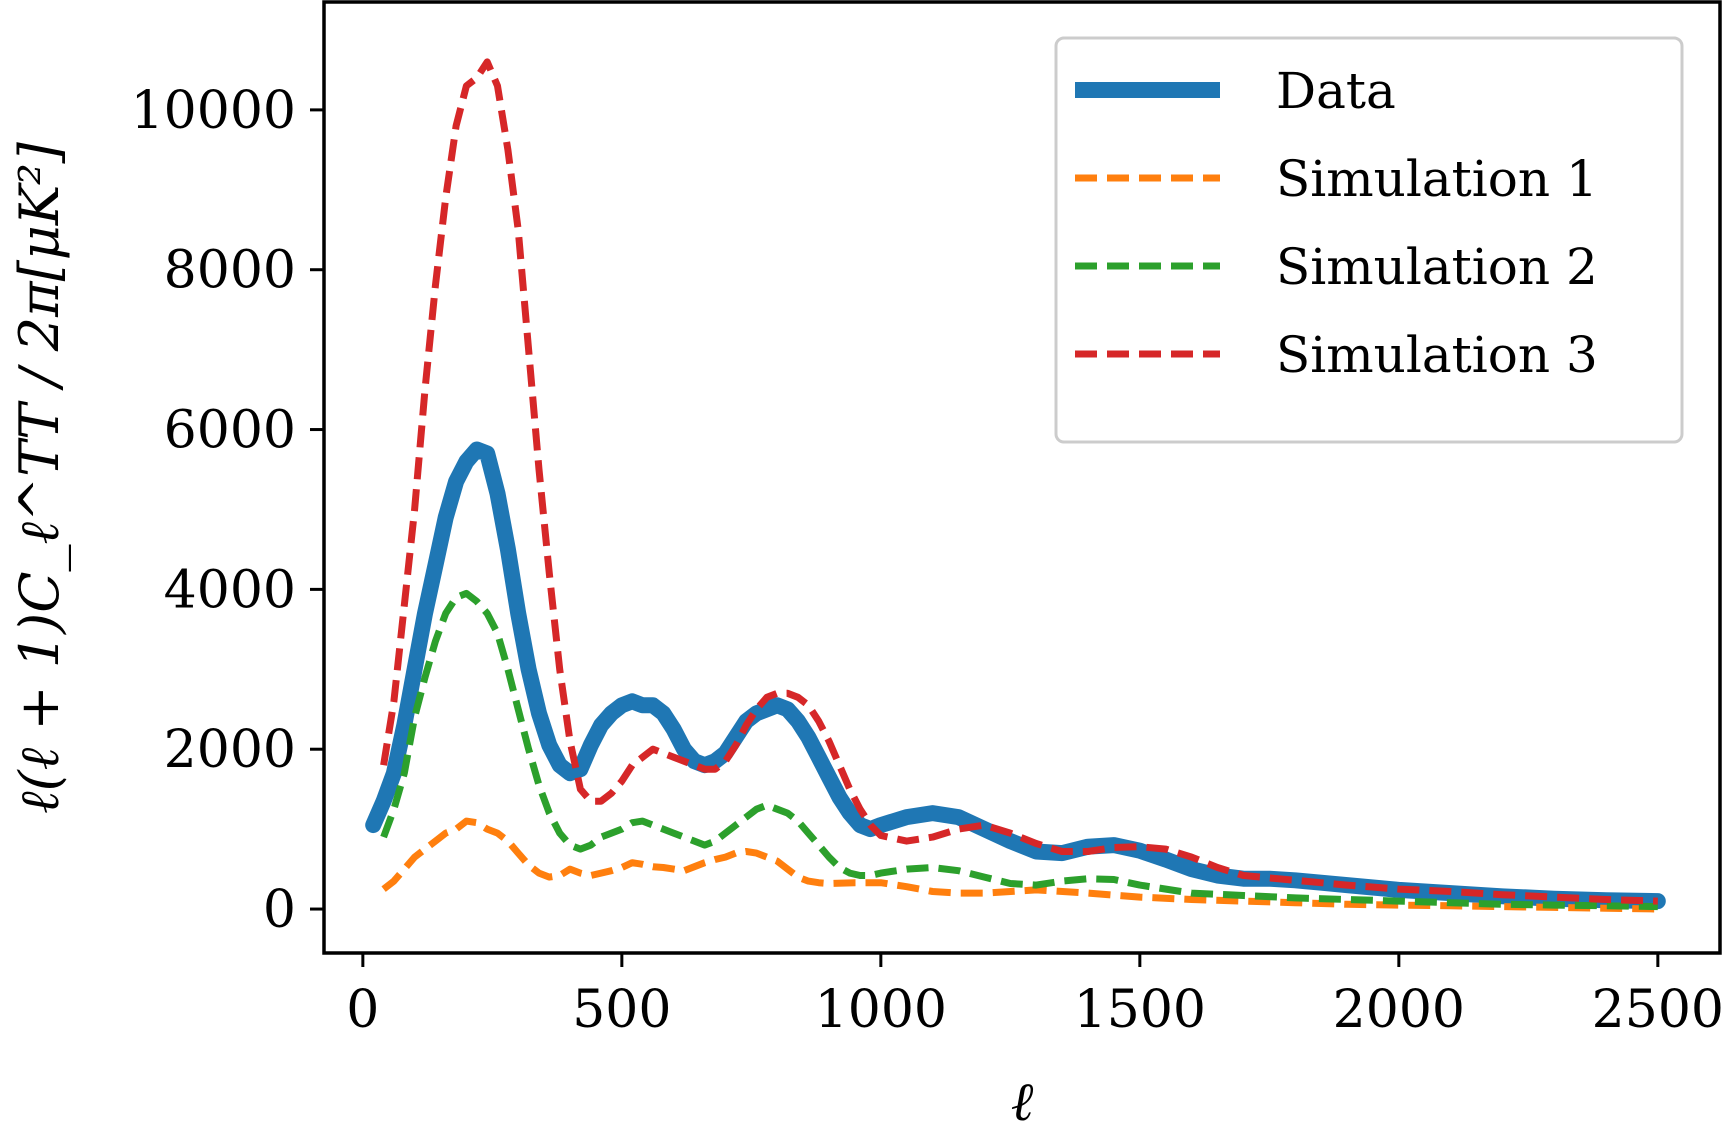  I want to click on x-axis-ticks: 0 500 1000 1500 2000 2500, so click(1035, 996).